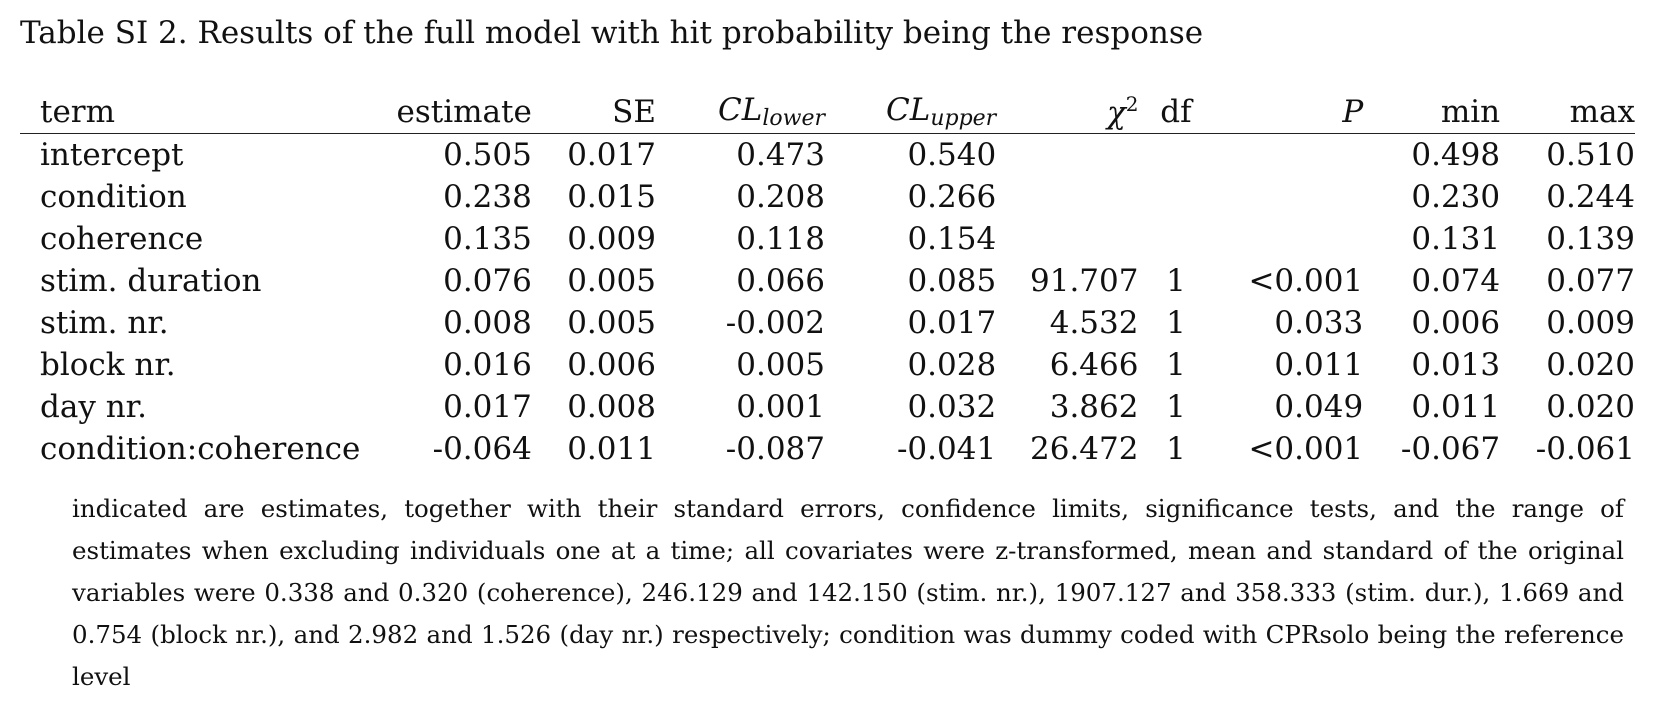 Image resolution: width=1658 pixels, height=716 pixels. I want to click on cell-min: 0.131, so click(1456, 239).